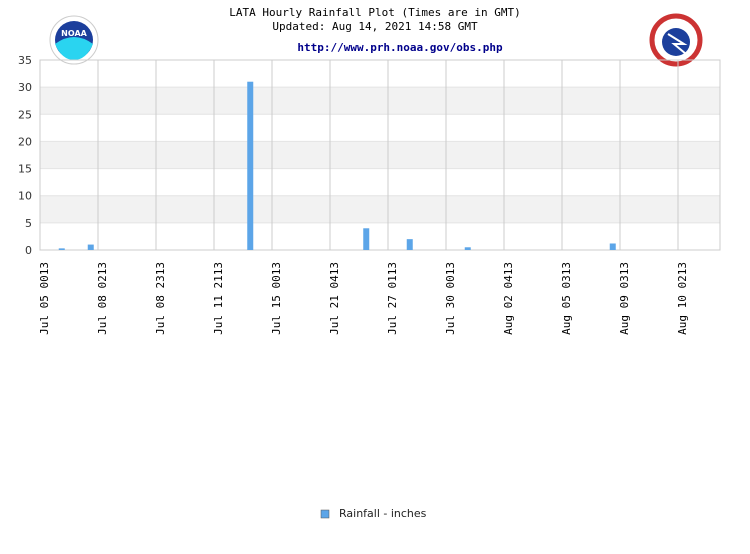 Image resolution: width=750 pixels, height=554 pixels. I want to click on svg-text: NOAA, so click(74, 33).